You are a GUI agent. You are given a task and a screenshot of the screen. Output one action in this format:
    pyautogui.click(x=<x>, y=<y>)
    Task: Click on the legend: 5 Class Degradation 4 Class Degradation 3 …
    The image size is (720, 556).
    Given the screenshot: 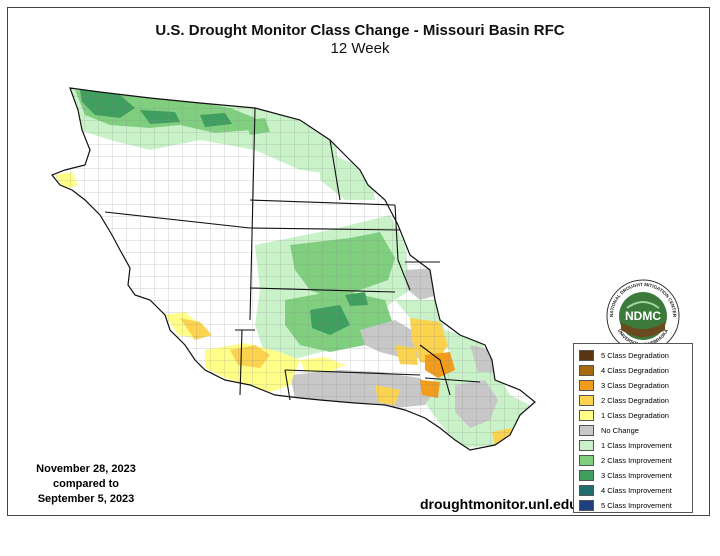 What is the action you would take?
    pyautogui.click(x=633, y=428)
    